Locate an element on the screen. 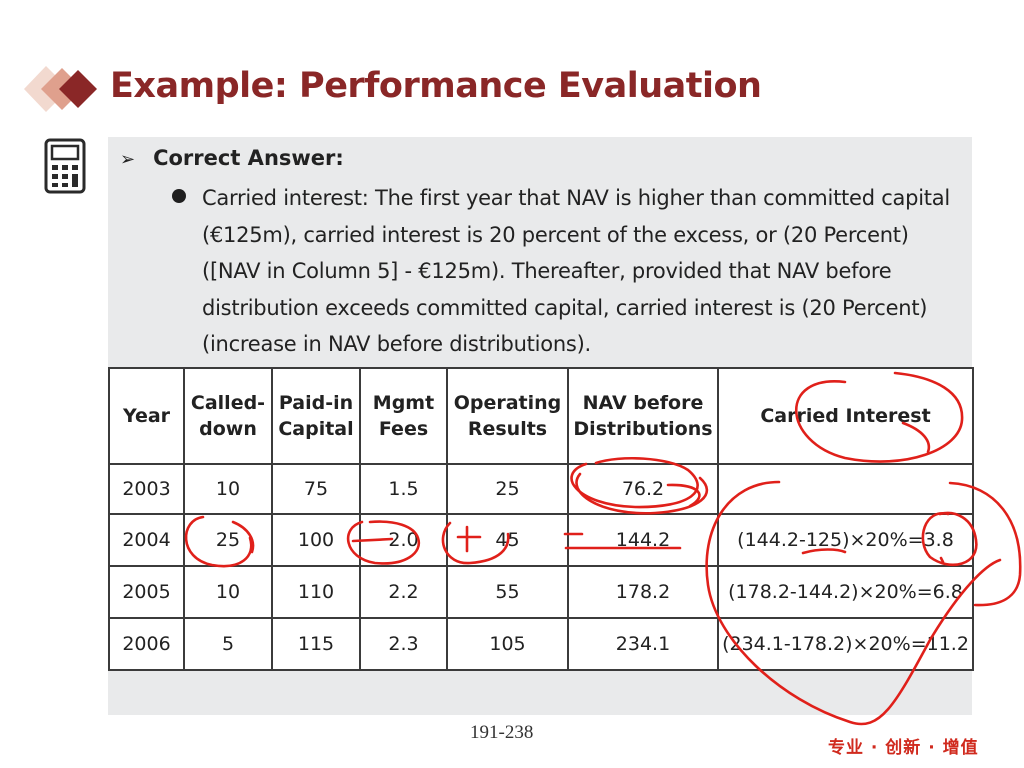 The width and height of the screenshot is (1024, 768). table-cell: 2.2 is located at coordinates (403, 592).